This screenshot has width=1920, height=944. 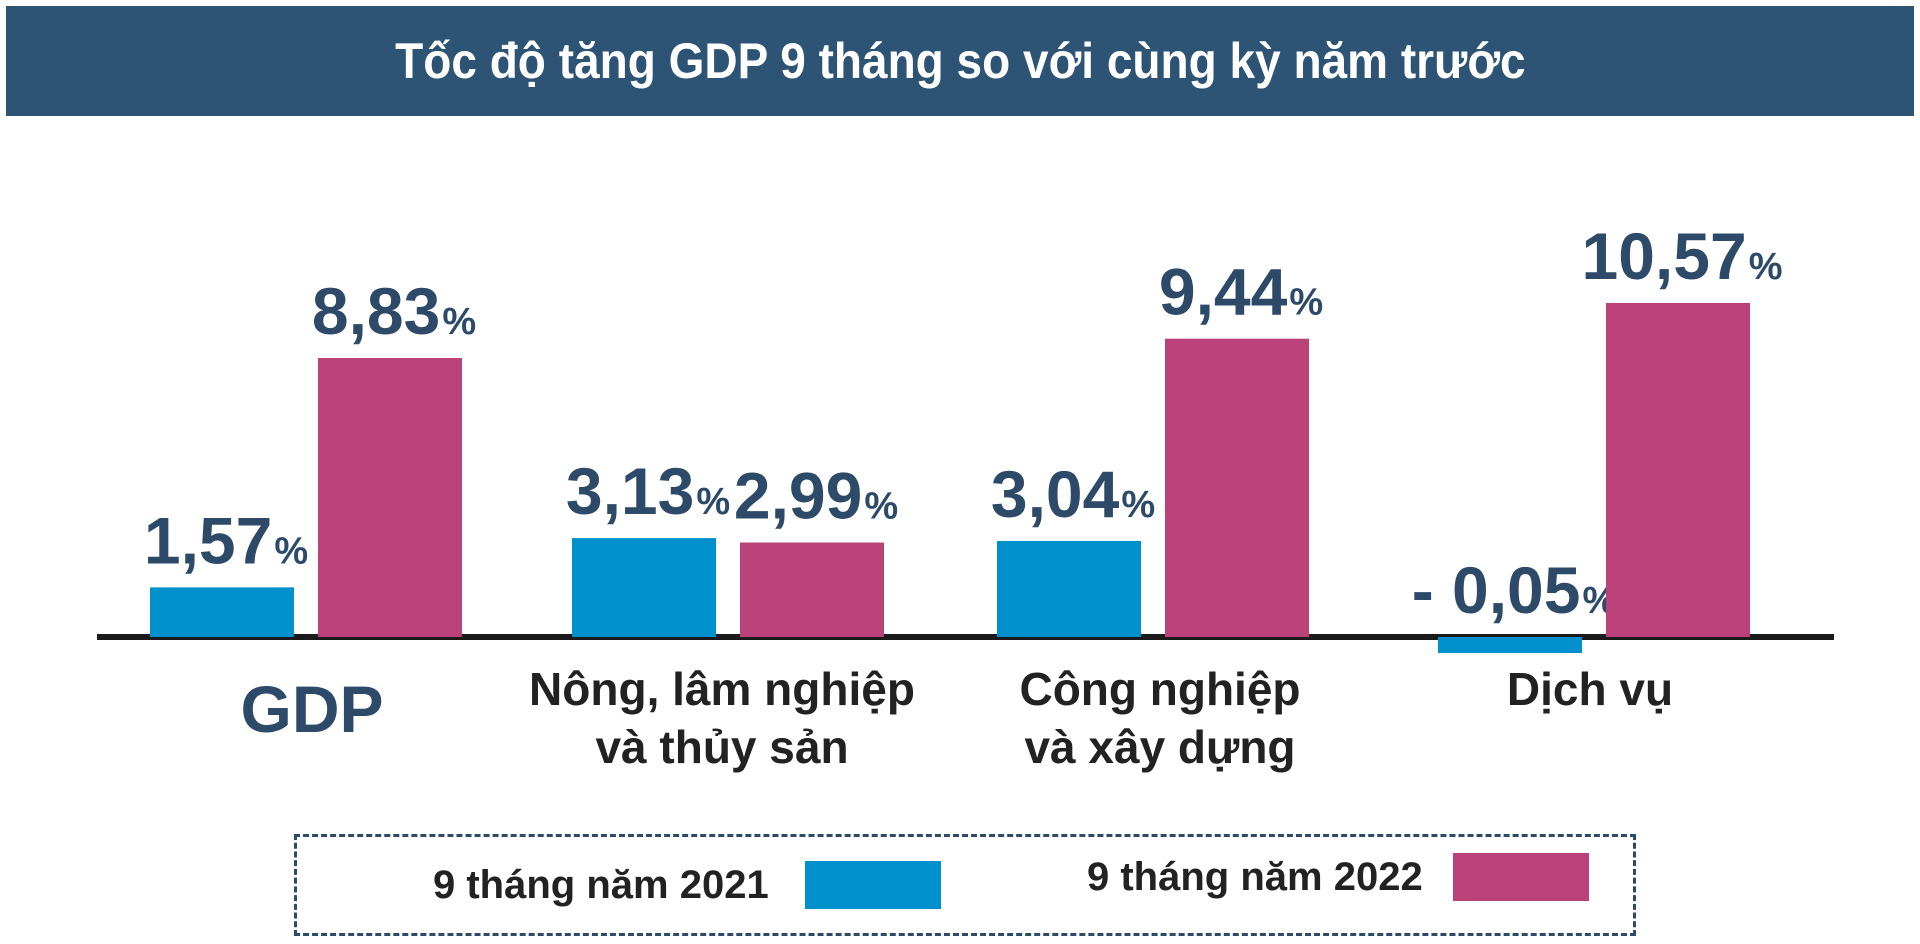 What do you see at coordinates (222, 612) in the screenshot?
I see `bar-9-thang-nam-2021-gdp` at bounding box center [222, 612].